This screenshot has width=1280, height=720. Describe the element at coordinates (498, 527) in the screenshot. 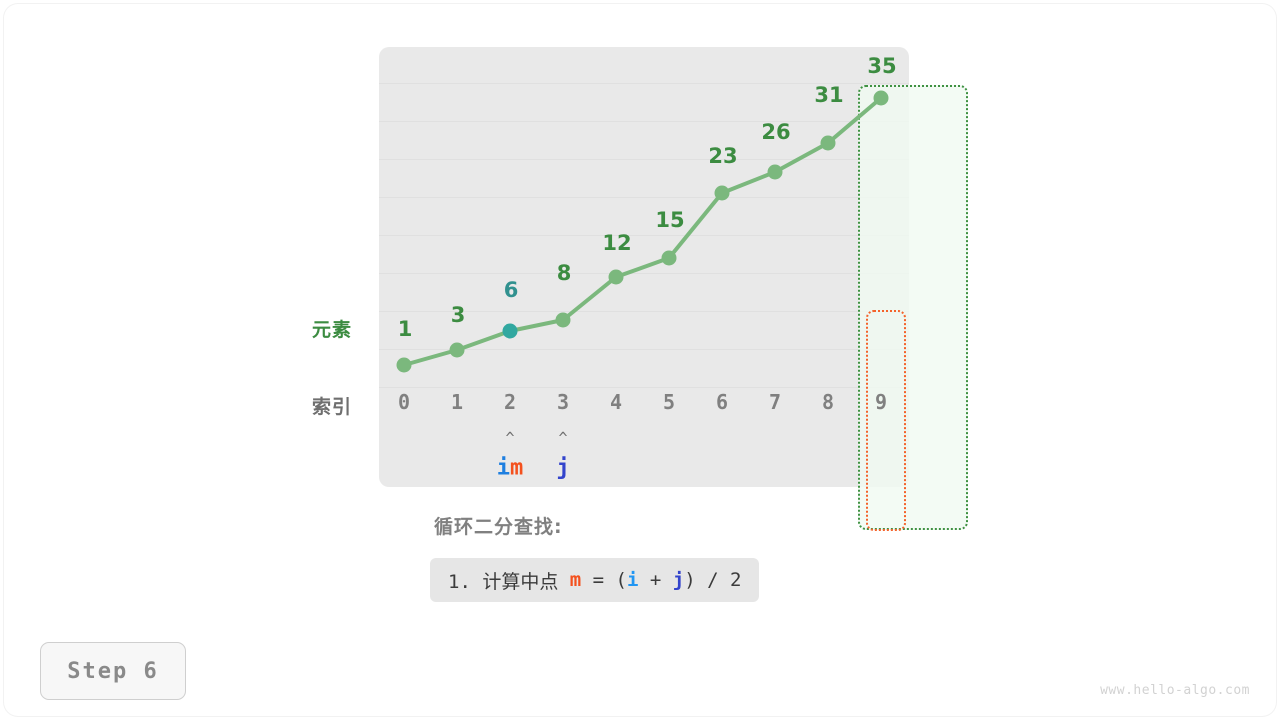

I see `caption-text: 循环二分查找:` at that location.